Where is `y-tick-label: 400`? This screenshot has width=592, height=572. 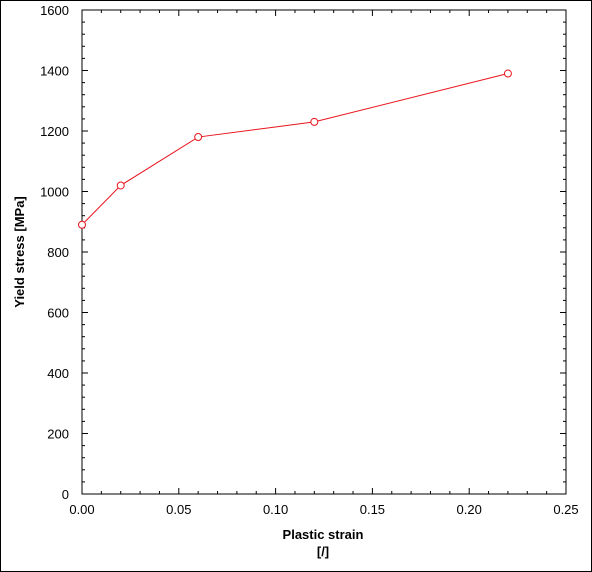
y-tick-label: 400 is located at coordinates (58, 373).